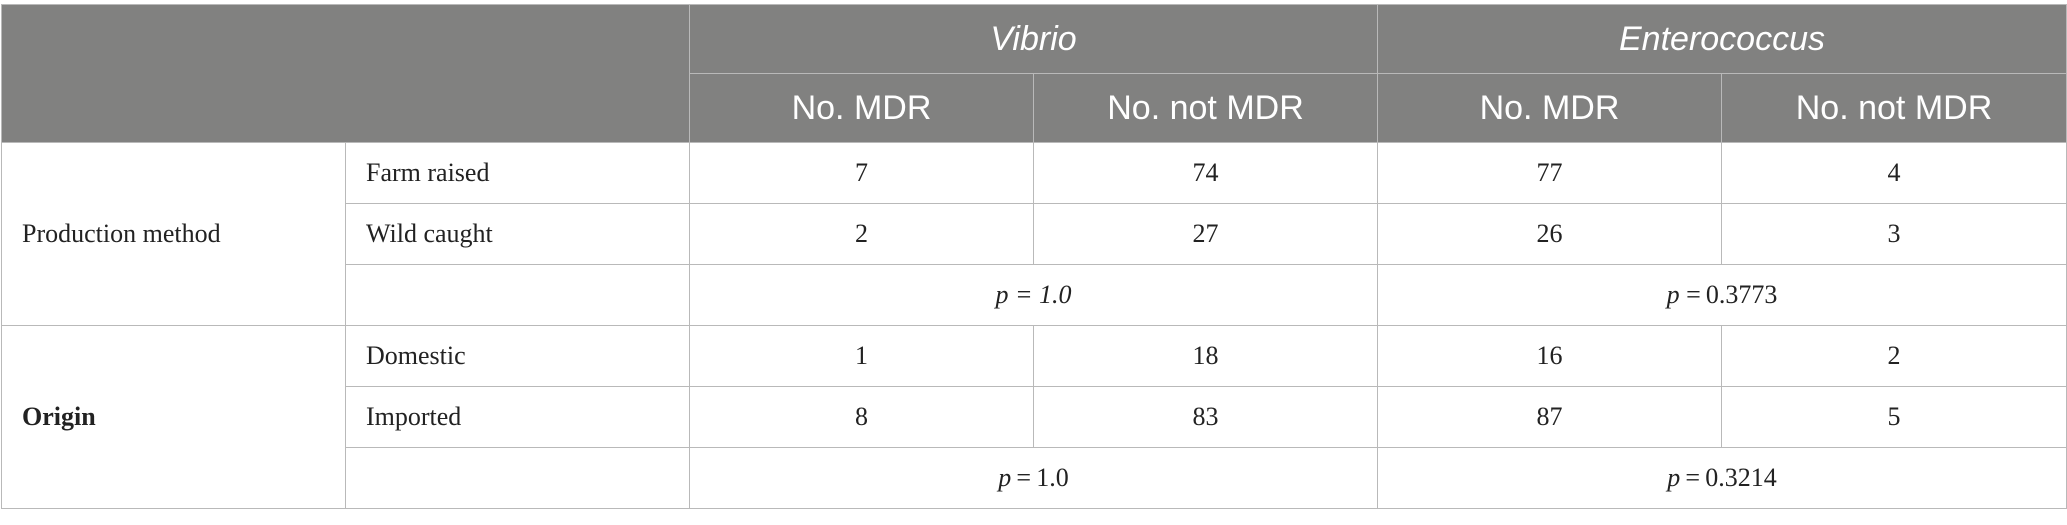 The width and height of the screenshot is (2067, 525). What do you see at coordinates (861, 173) in the screenshot?
I see `cell-vibrio-mdr: 7` at bounding box center [861, 173].